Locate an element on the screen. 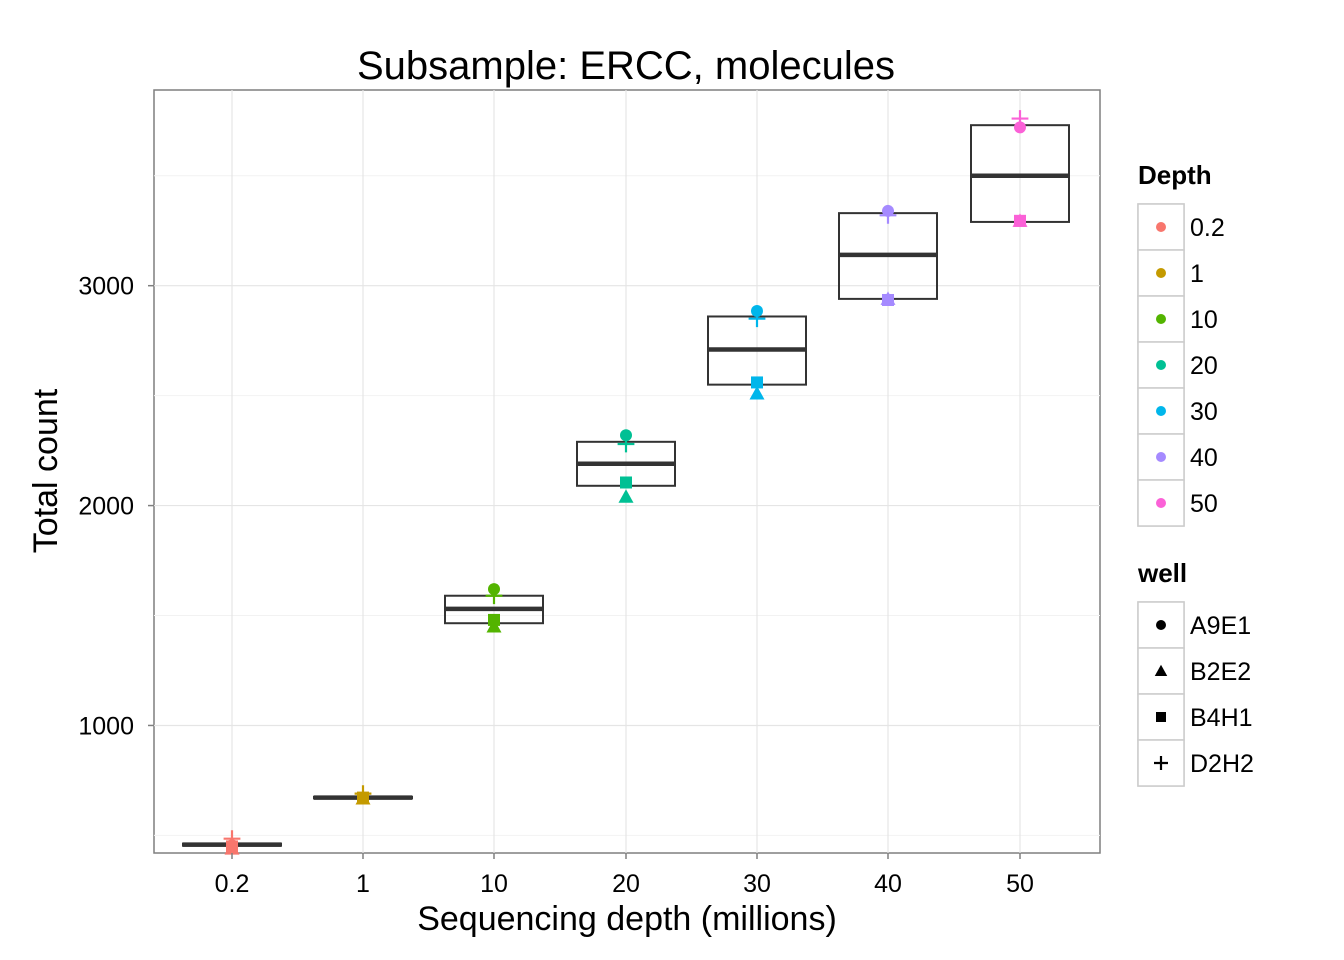  legend-item-label: 50 is located at coordinates (1204, 504).